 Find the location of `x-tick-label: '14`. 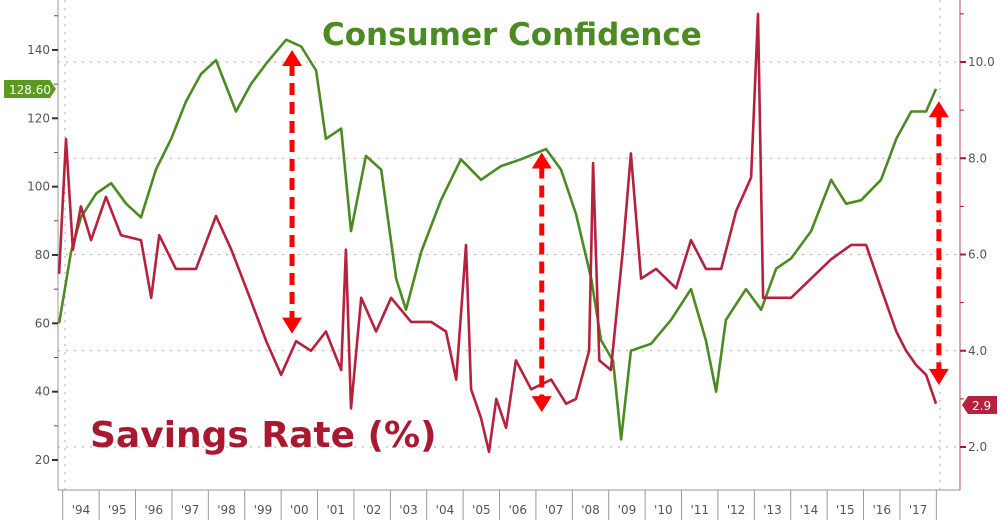

x-tick-label: '14 is located at coordinates (809, 510).